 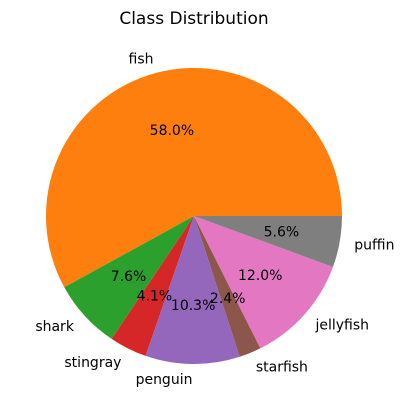 I want to click on slice-percent-starfish: 2.4%, so click(x=228, y=299).